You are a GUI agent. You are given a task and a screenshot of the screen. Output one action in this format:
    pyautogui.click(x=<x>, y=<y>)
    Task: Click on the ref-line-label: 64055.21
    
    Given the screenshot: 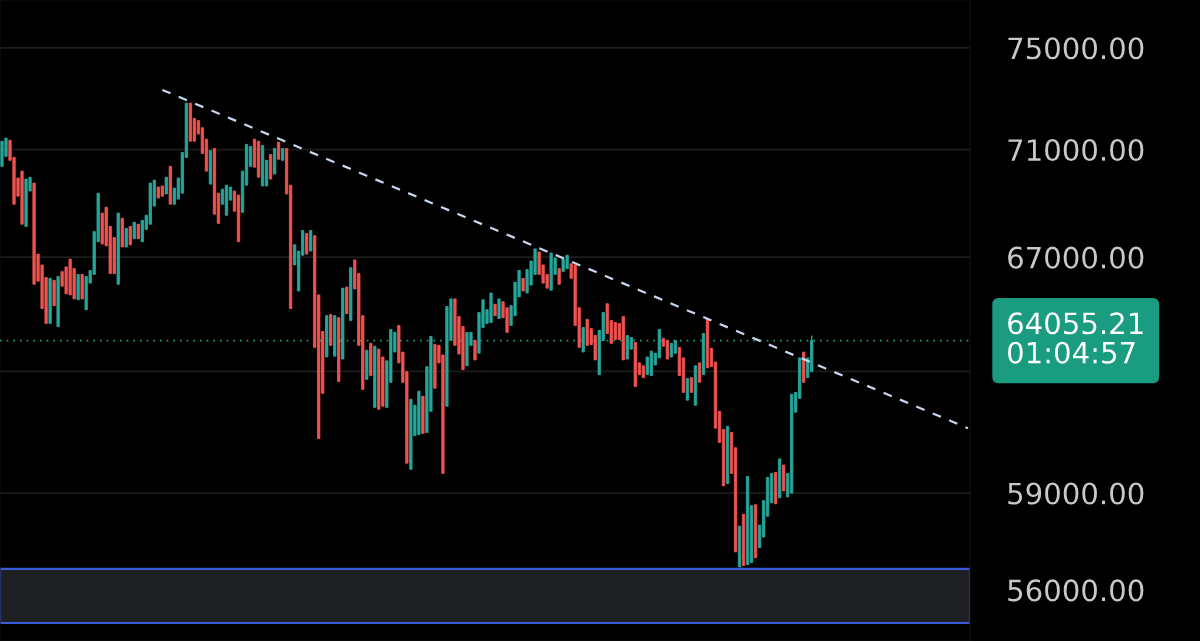 What is the action you would take?
    pyautogui.click(x=1075, y=323)
    